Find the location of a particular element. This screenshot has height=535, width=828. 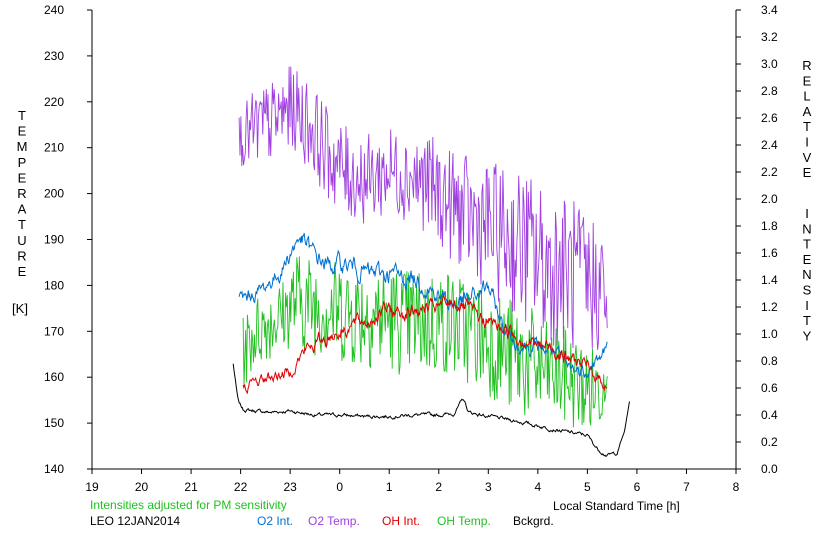

left-tick-label: 170 is located at coordinates (54, 331).